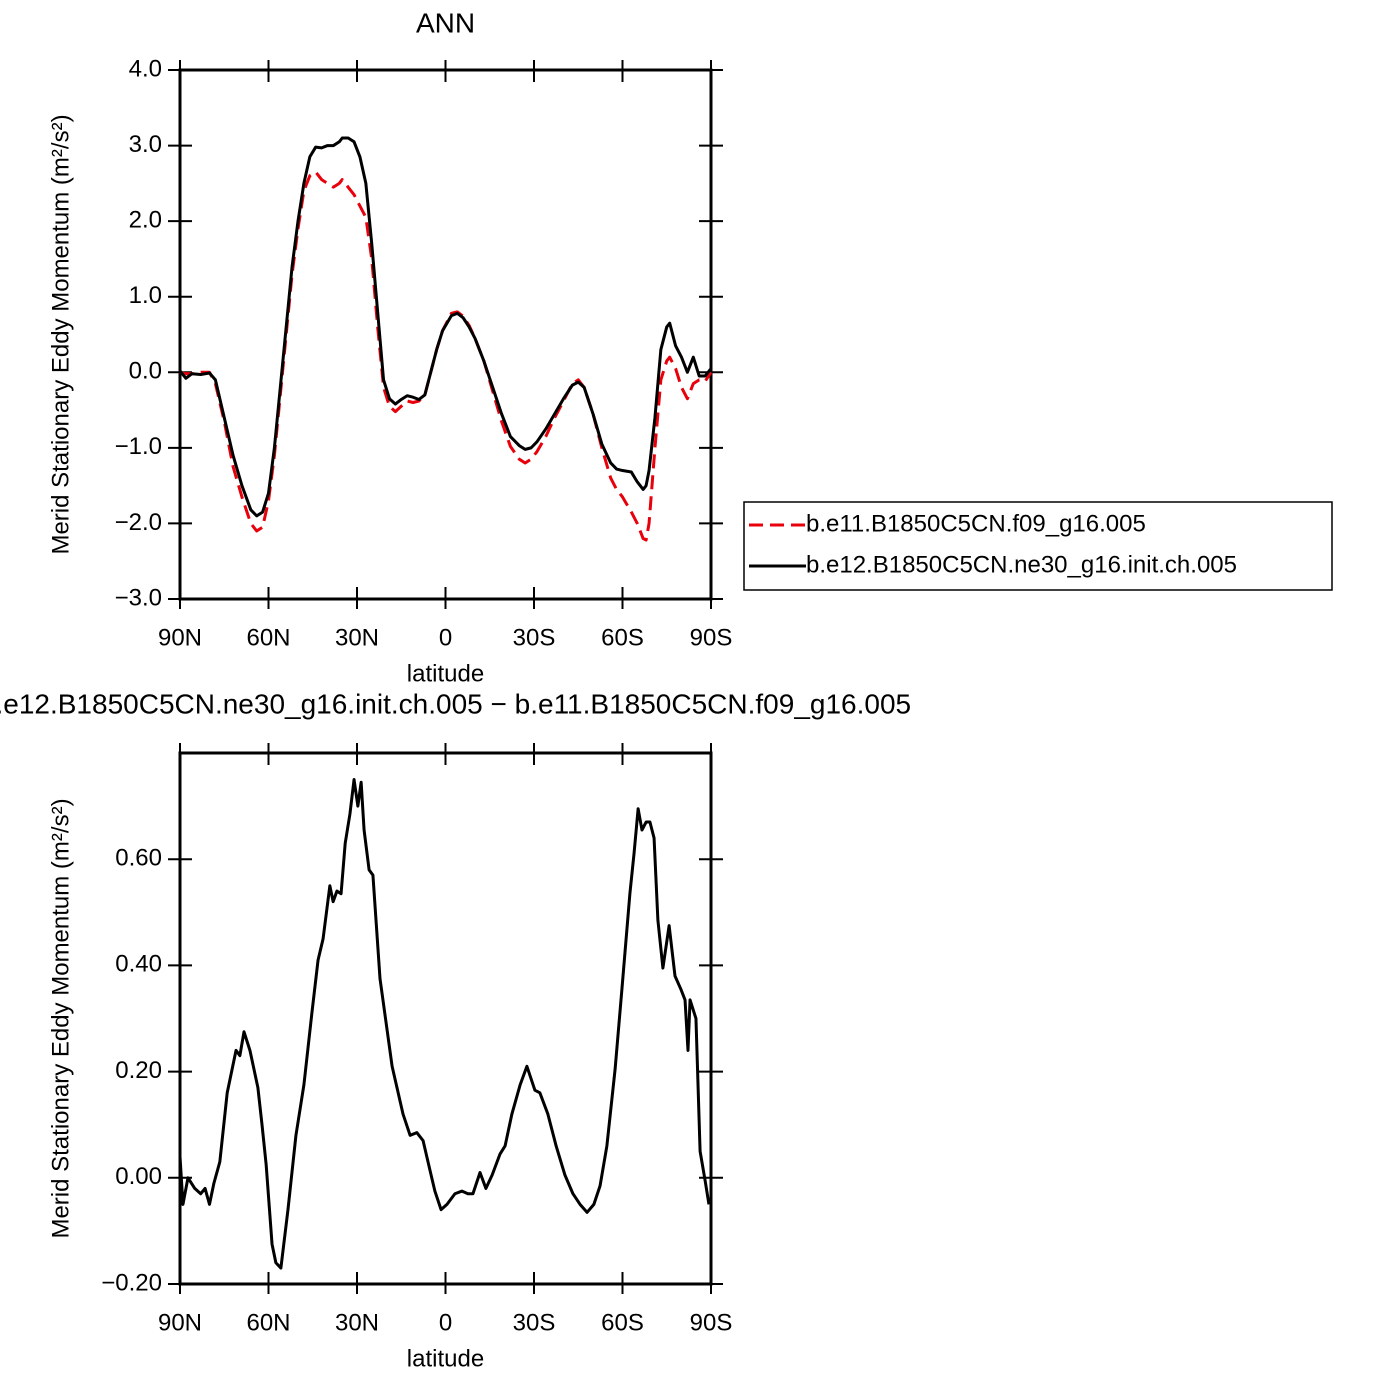 This screenshot has width=1383, height=1381. Describe the element at coordinates (145, 144) in the screenshot. I see `y-tick-label: 3.0` at that location.